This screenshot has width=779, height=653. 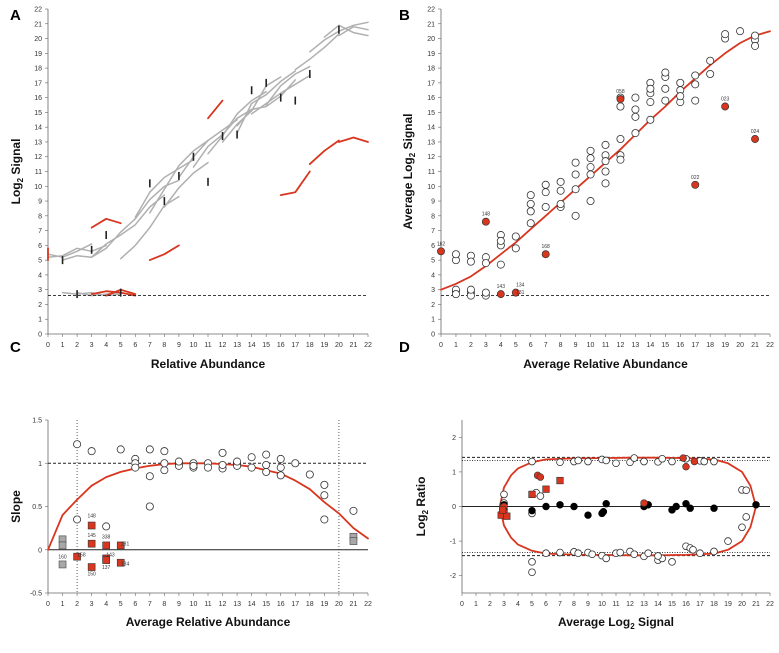 I want to click on x-tick-label: 4, so click(x=106, y=604).